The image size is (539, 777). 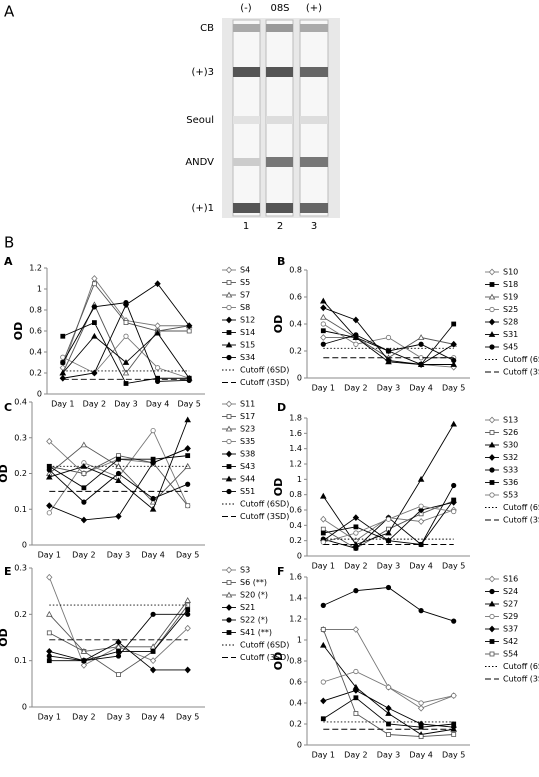 What do you see at coordinates (510, 284) in the screenshot?
I see `legend-label: S18` at bounding box center [510, 284].